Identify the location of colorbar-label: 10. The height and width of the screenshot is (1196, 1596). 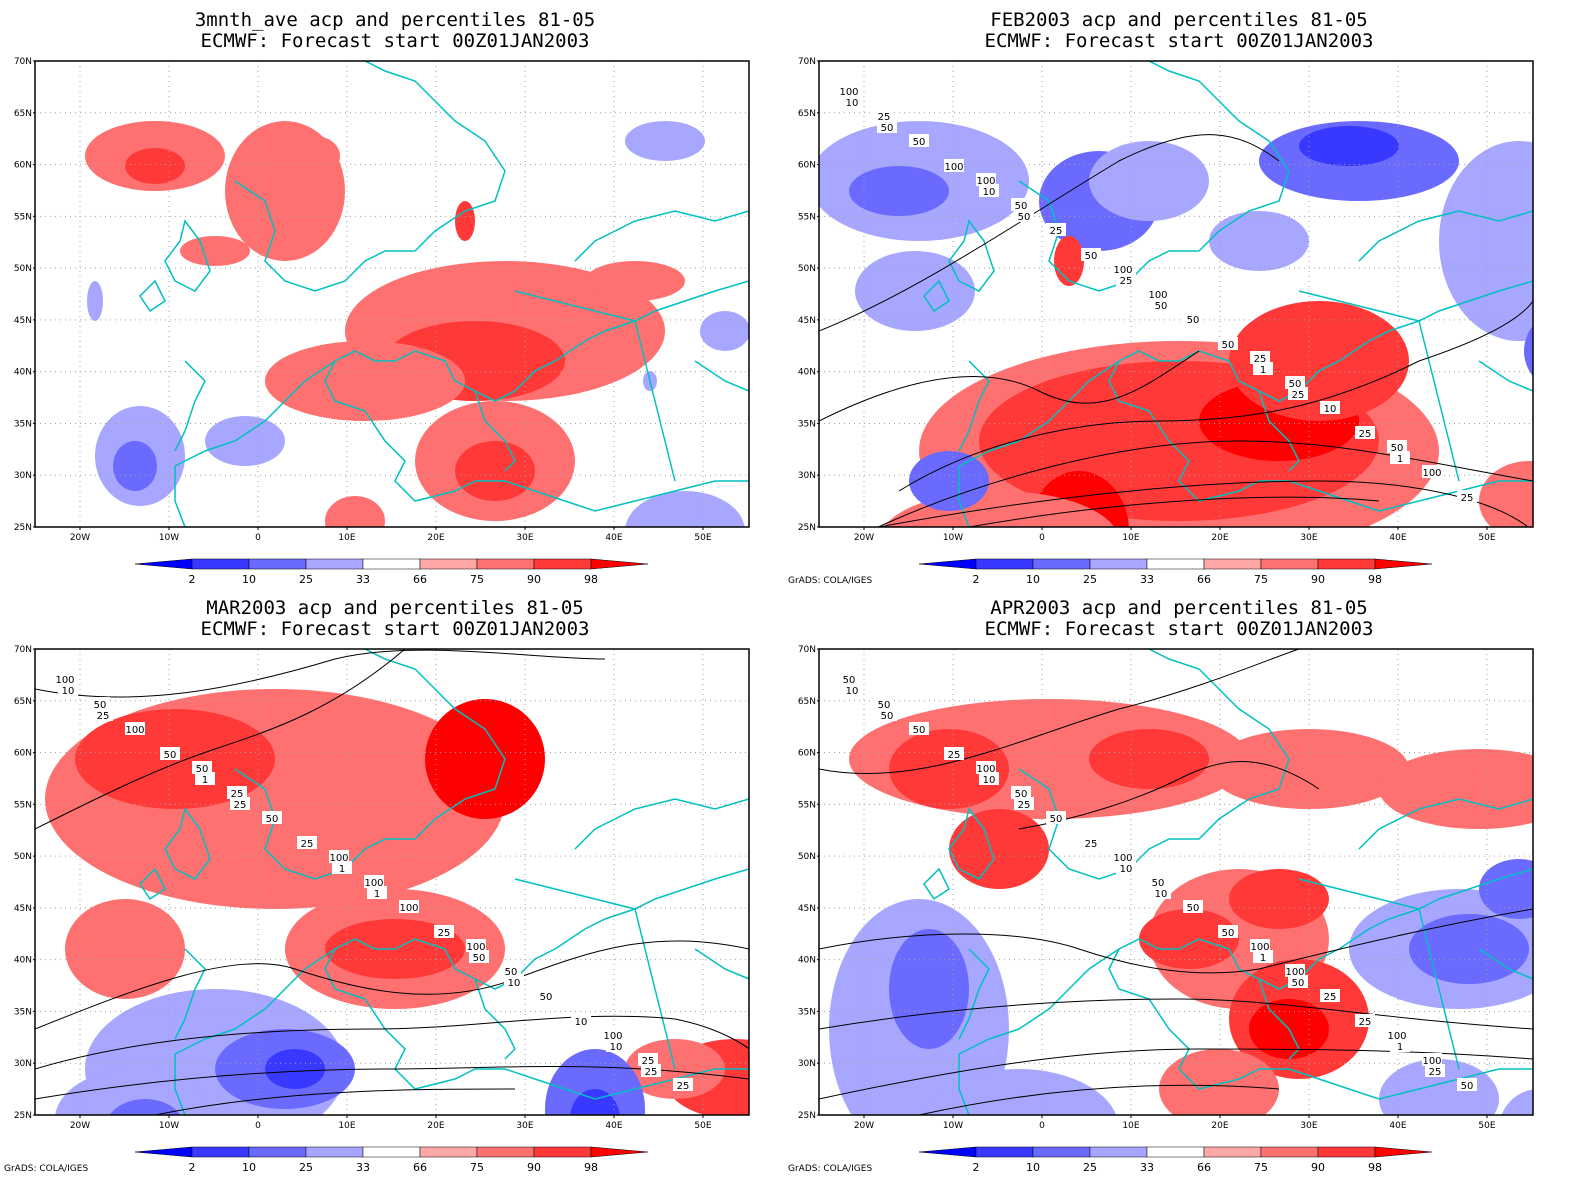
(1033, 579).